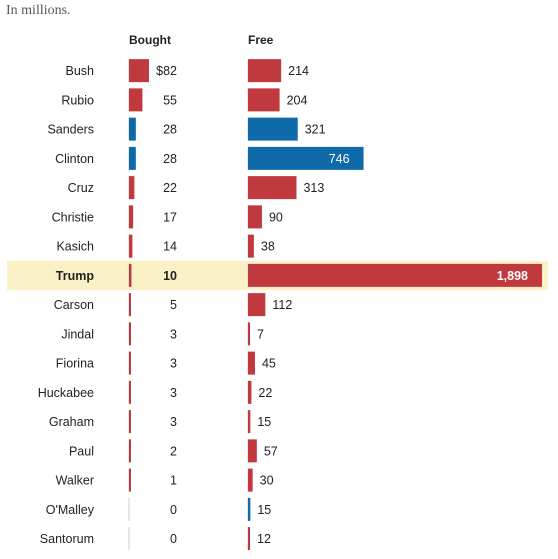 This screenshot has width=558, height=559. I want to click on free-bar-jindal, so click(249, 334).